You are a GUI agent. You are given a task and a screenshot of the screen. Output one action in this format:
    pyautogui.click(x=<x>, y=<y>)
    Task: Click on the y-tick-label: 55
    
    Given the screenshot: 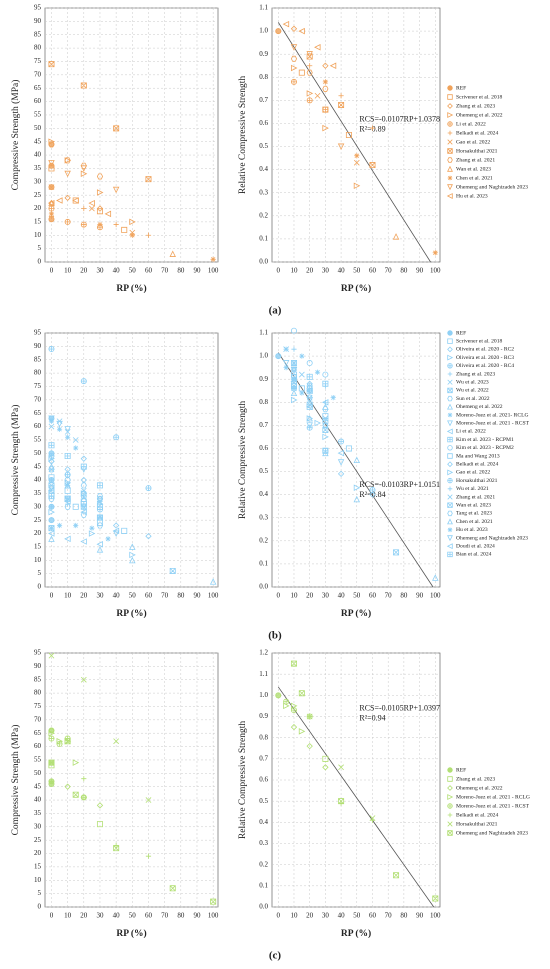 What is the action you would take?
    pyautogui.click(x=38, y=115)
    